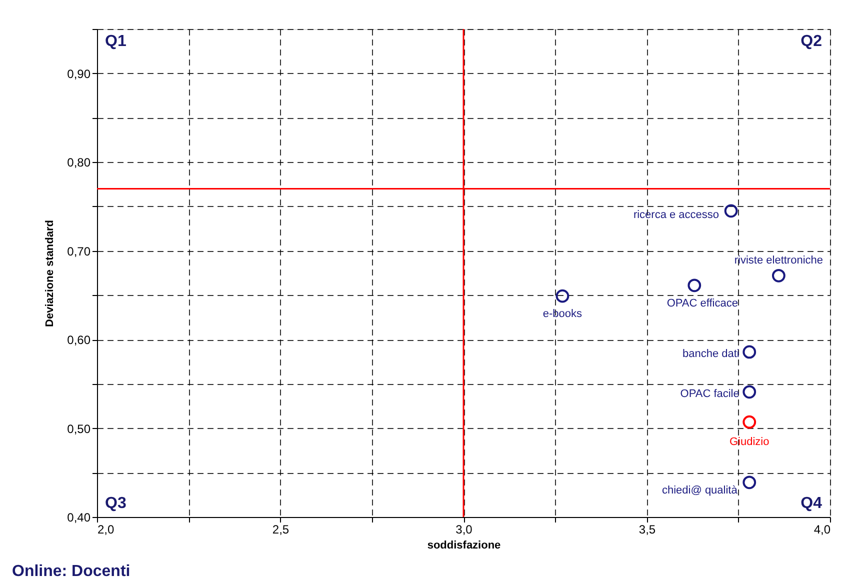  What do you see at coordinates (281, 529) in the screenshot?
I see `x-tick-label: 2,5` at bounding box center [281, 529].